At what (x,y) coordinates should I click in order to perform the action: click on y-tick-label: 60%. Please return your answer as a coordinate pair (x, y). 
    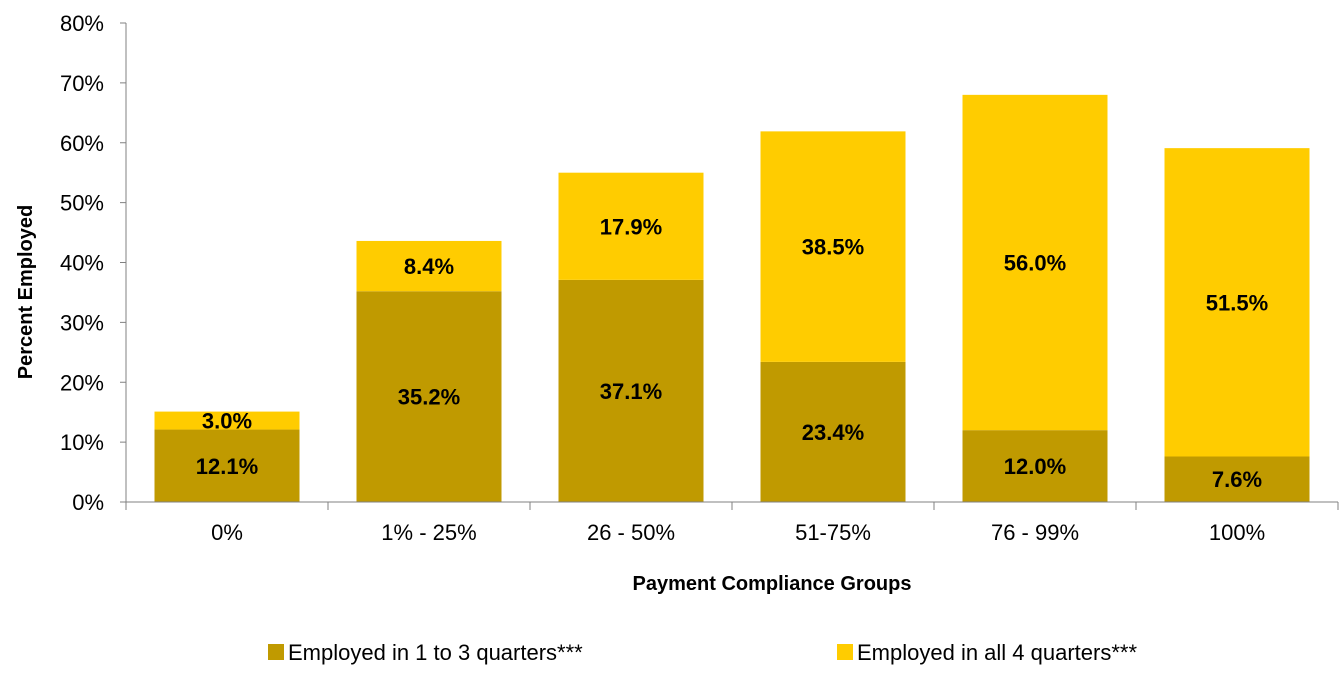
    Looking at the image, I should click on (82, 143).